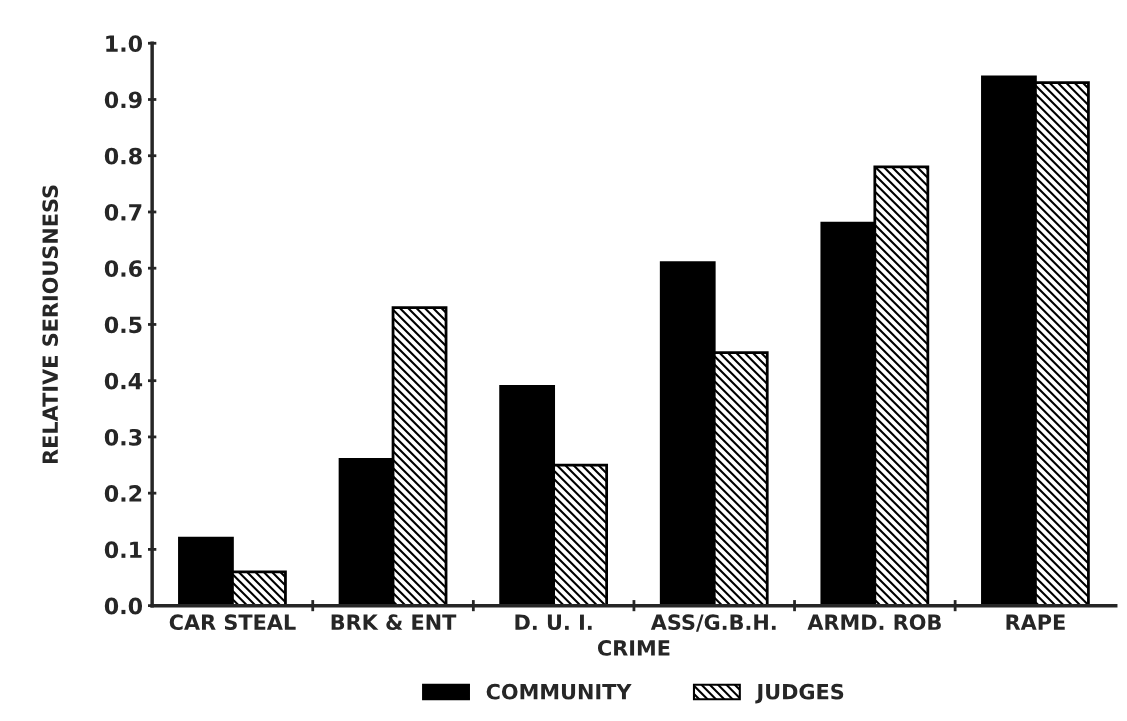  Describe the element at coordinates (394, 622) in the screenshot. I see `x-tick-label: BRK & ENT` at that location.